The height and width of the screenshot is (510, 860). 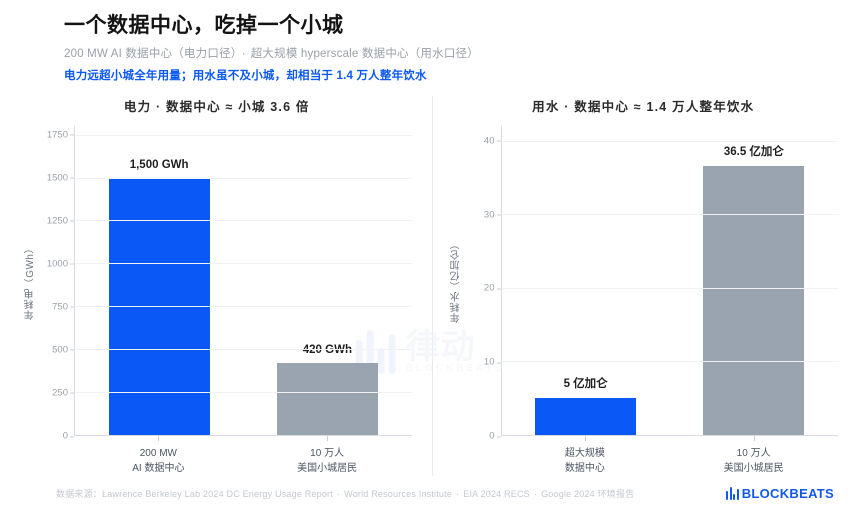 I want to click on y-tick-label-water-4: 40, so click(x=491, y=141).